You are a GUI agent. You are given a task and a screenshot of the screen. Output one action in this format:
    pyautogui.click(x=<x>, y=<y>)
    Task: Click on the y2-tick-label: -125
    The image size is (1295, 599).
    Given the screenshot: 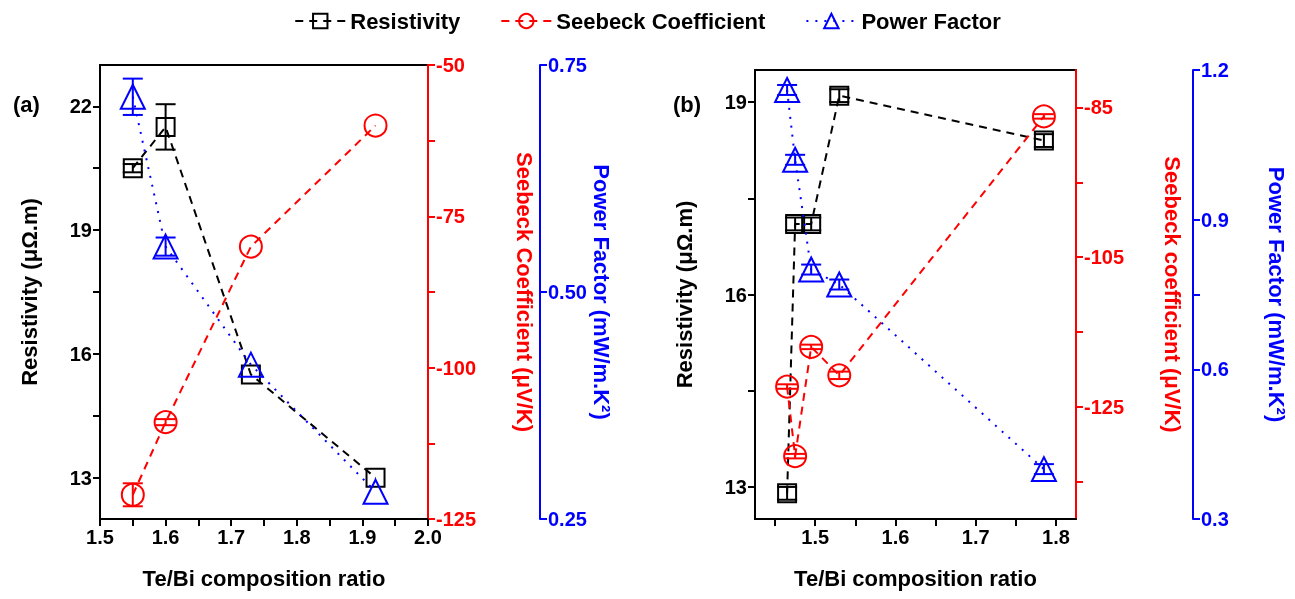 What is the action you would take?
    pyautogui.click(x=1104, y=406)
    